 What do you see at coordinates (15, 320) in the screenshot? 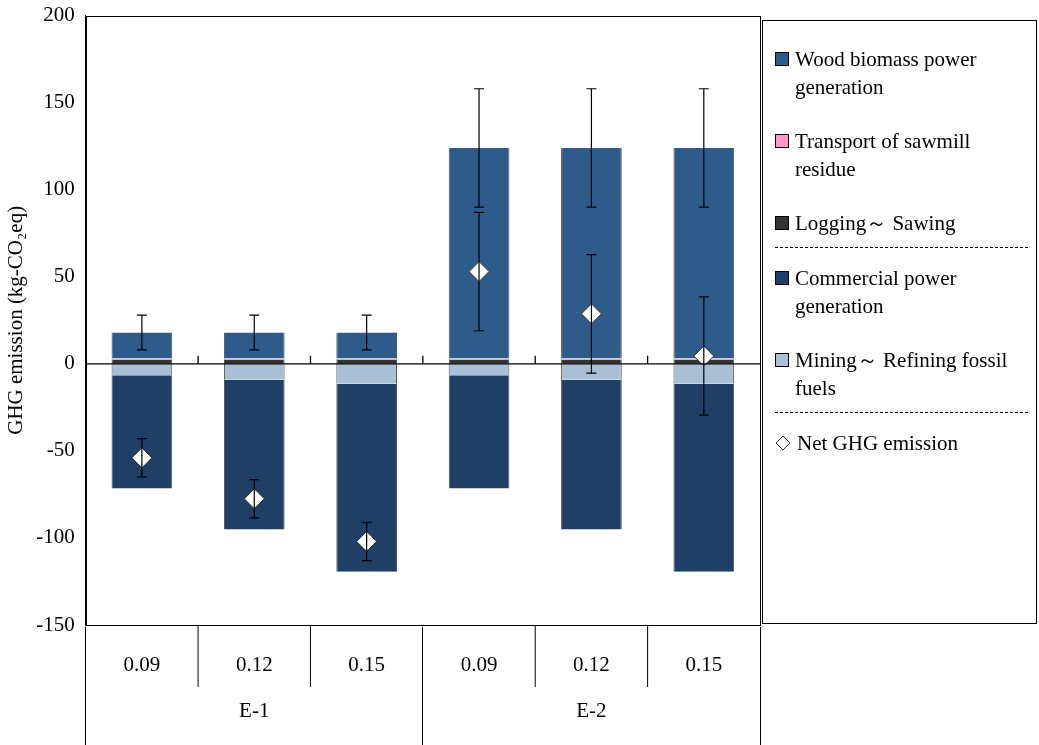
I see `y-axis-title: GHG emission (kg-CO₂eq)` at bounding box center [15, 320].